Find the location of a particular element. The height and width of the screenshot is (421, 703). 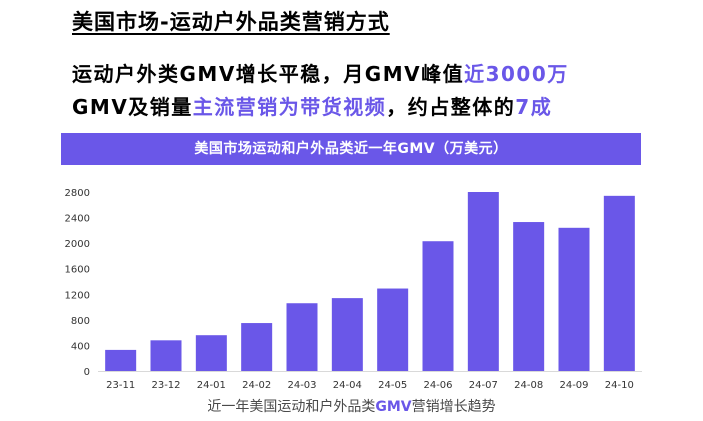

headline-line-2: GMV及销量主流营销为带货视频，约占整体的7成 is located at coordinates (320, 107).